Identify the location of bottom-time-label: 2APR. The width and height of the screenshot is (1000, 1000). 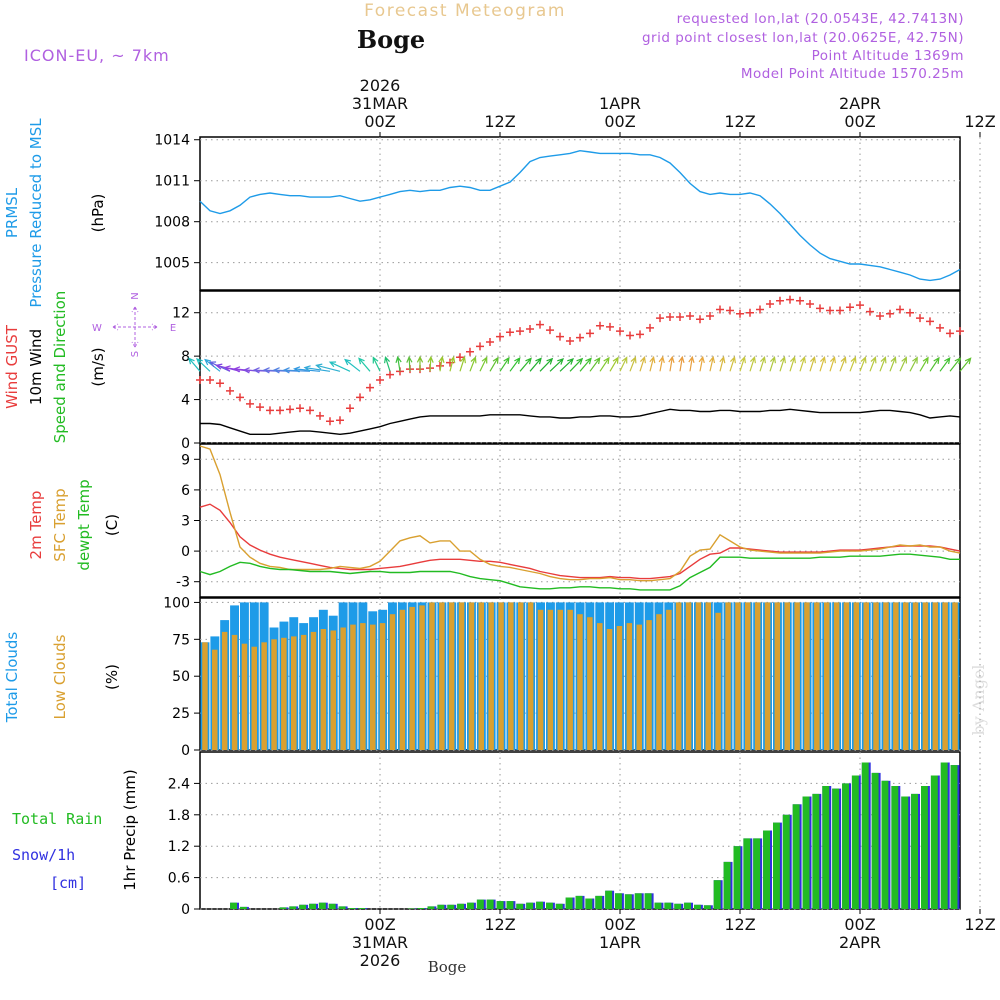
(860, 942).